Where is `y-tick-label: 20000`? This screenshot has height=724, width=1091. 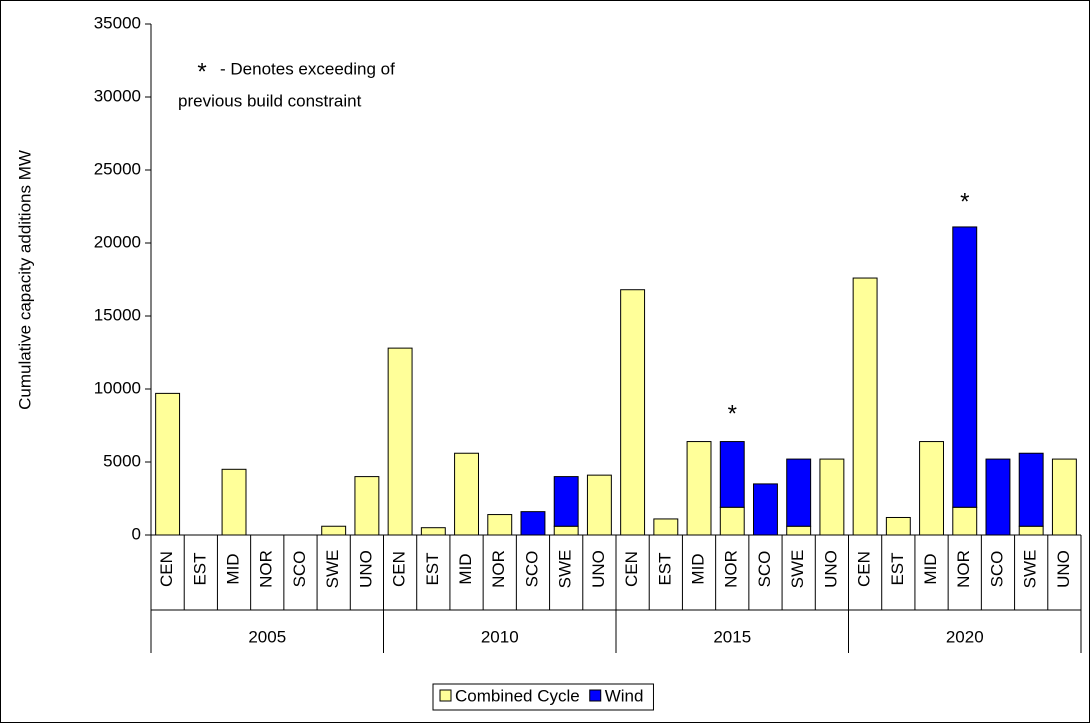 y-tick-label: 20000 is located at coordinates (117, 241).